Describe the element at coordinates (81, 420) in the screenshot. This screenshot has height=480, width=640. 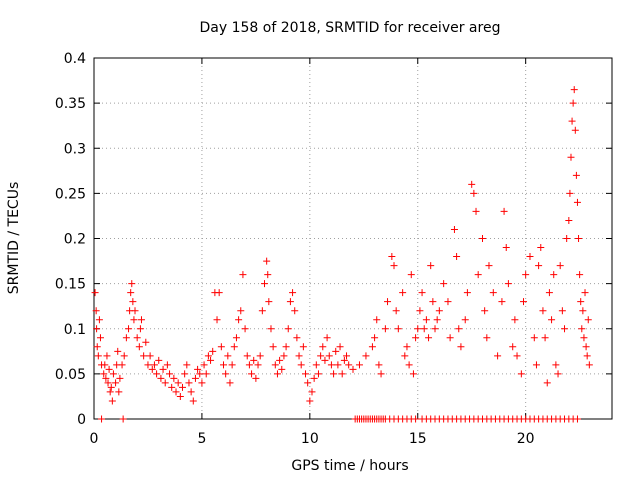
I see `y-tick-label: 0` at that location.